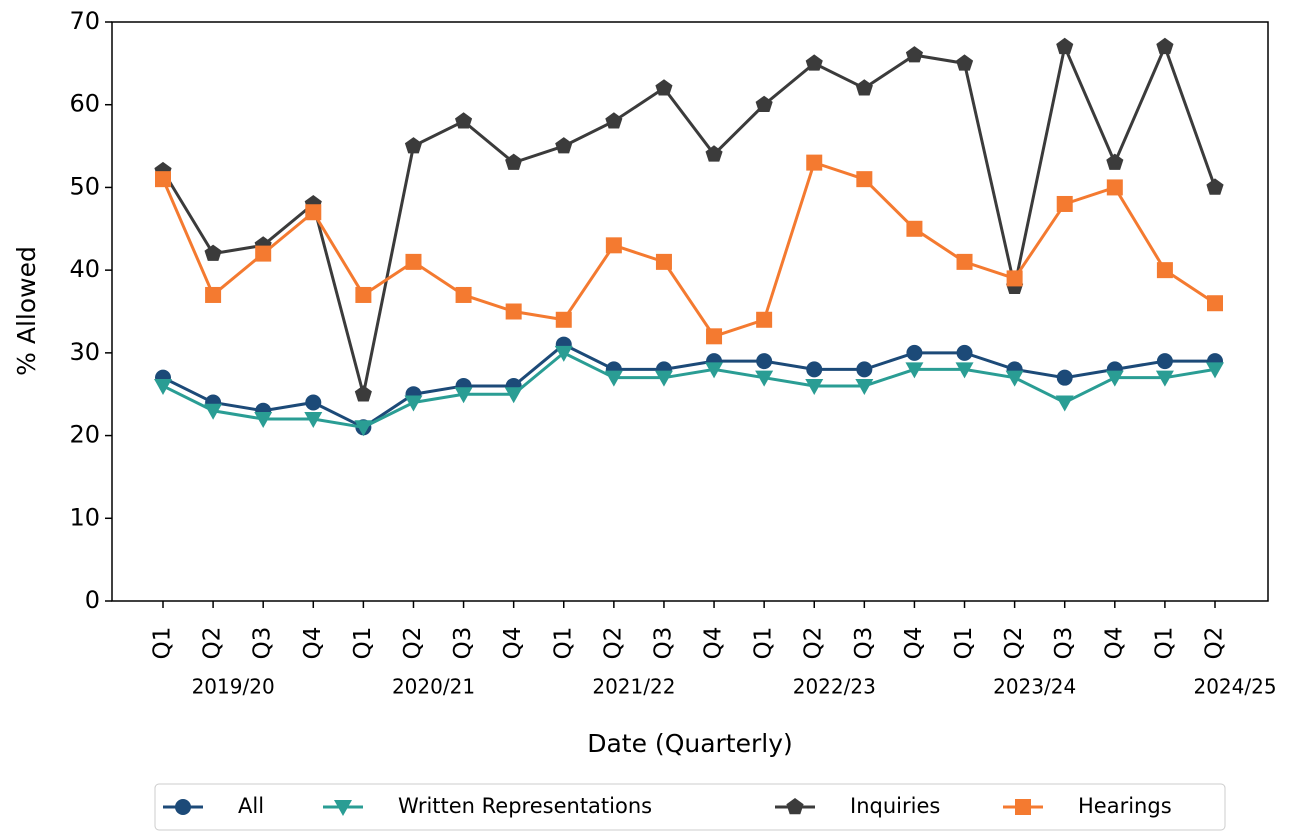 This screenshot has width=1310, height=832. Describe the element at coordinates (84, 517) in the screenshot. I see `y-tick-label: 10` at that location.